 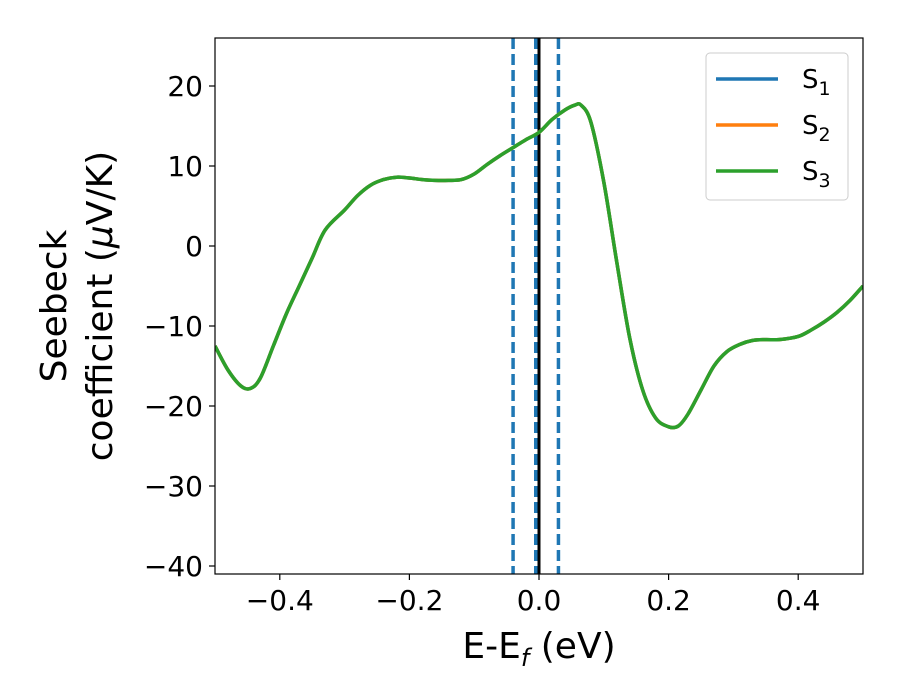 I want to click on x-axis-label-main: E-E, so click(x=491, y=646).